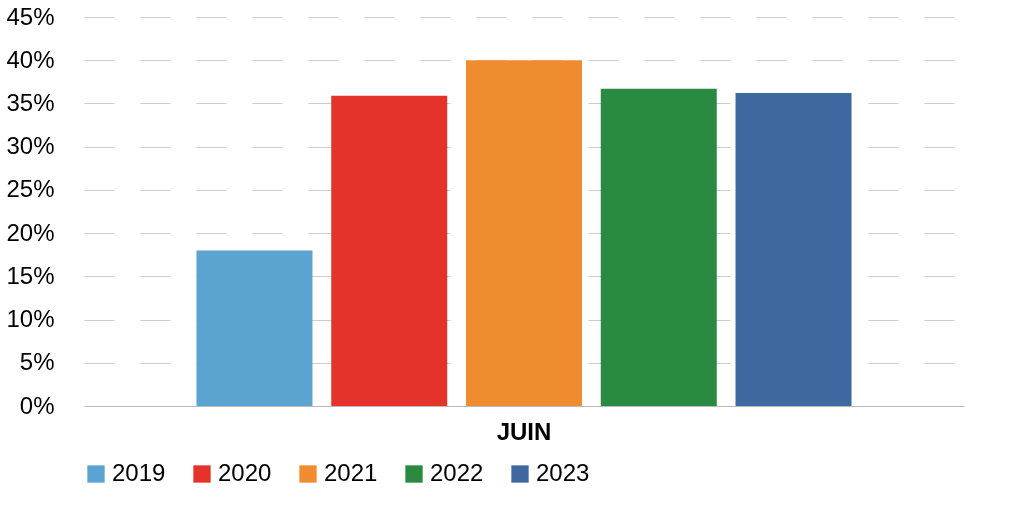  Describe the element at coordinates (30, 275) in the screenshot. I see `y-tick-label: 15%` at that location.